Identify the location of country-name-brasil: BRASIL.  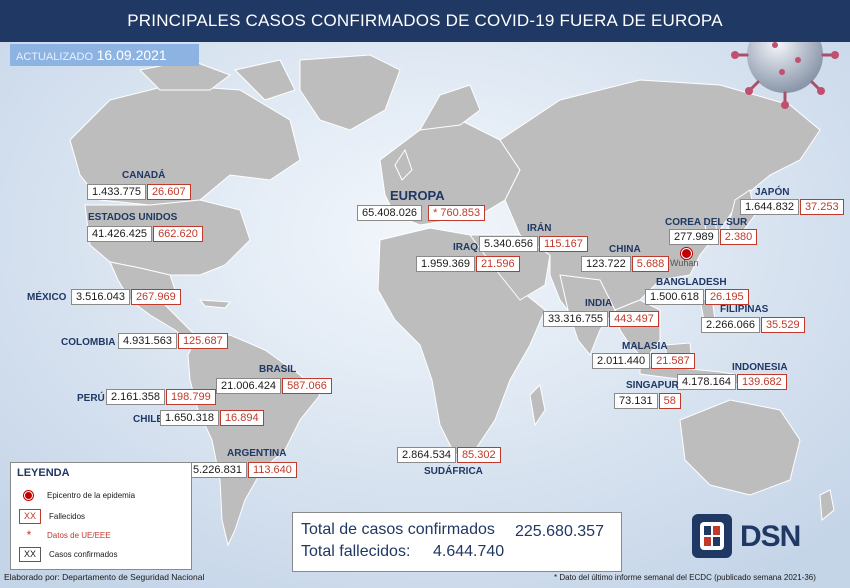
(278, 369).